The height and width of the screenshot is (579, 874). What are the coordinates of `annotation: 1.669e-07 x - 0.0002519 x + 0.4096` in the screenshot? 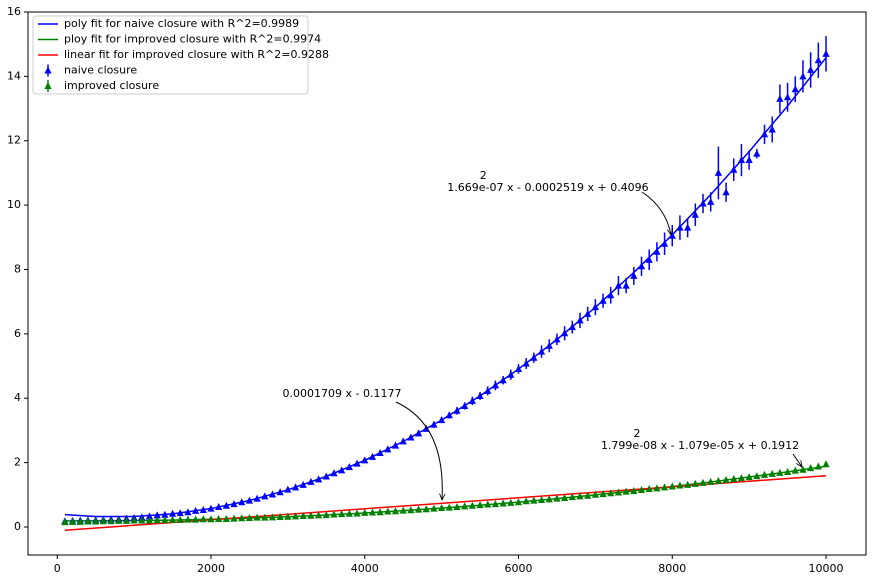 It's located at (547, 187).